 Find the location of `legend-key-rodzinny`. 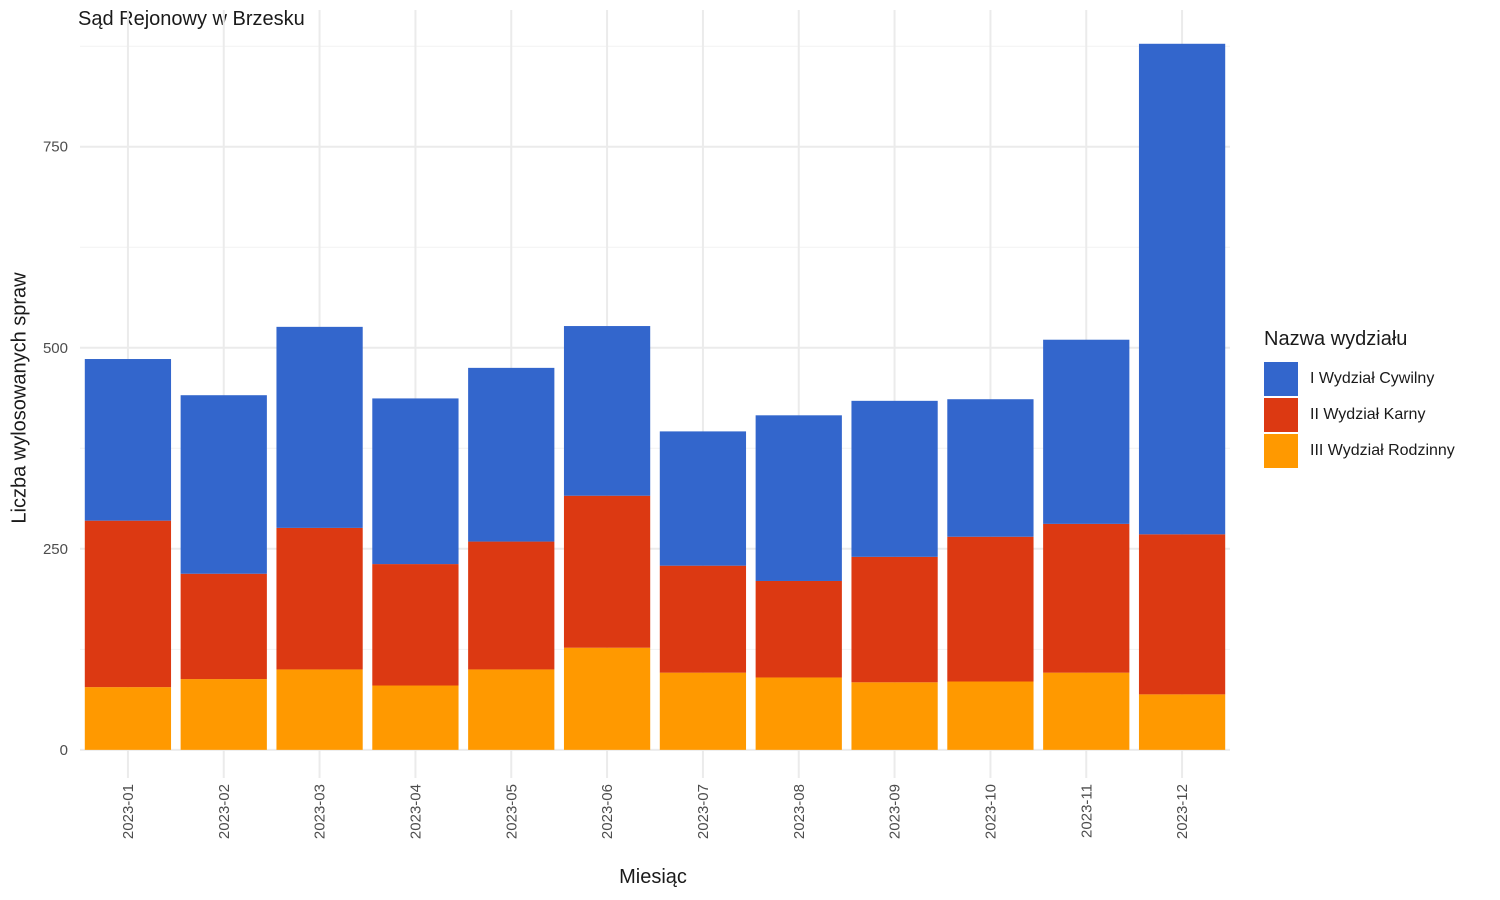

legend-key-rodzinny is located at coordinates (1281, 451).